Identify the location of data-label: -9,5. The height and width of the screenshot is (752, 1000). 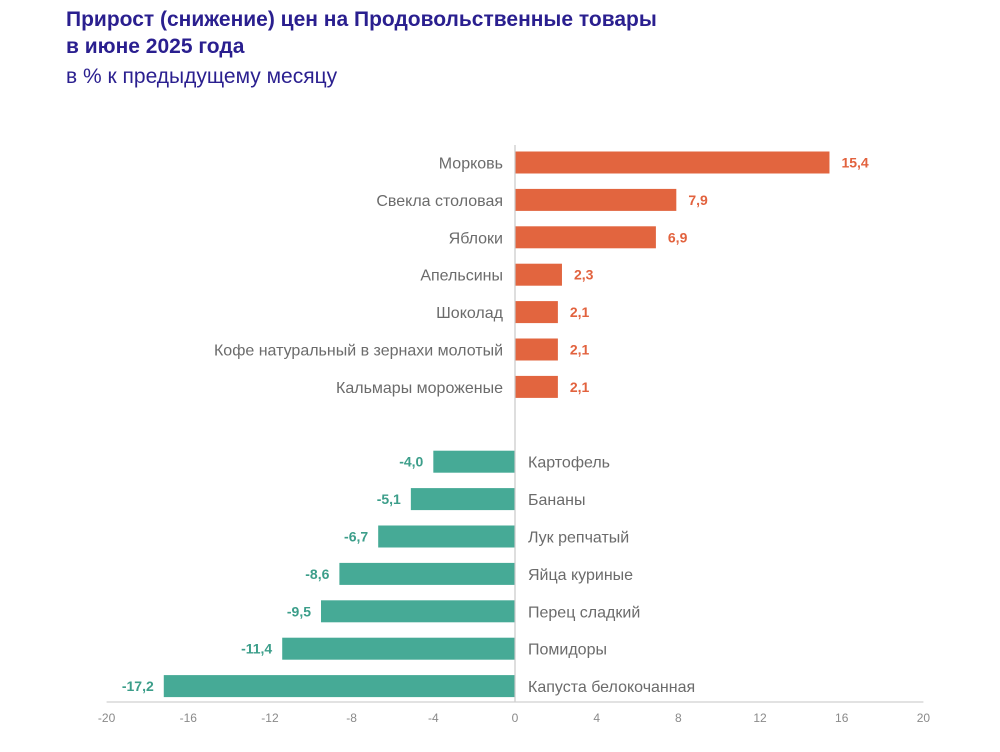
(299, 611).